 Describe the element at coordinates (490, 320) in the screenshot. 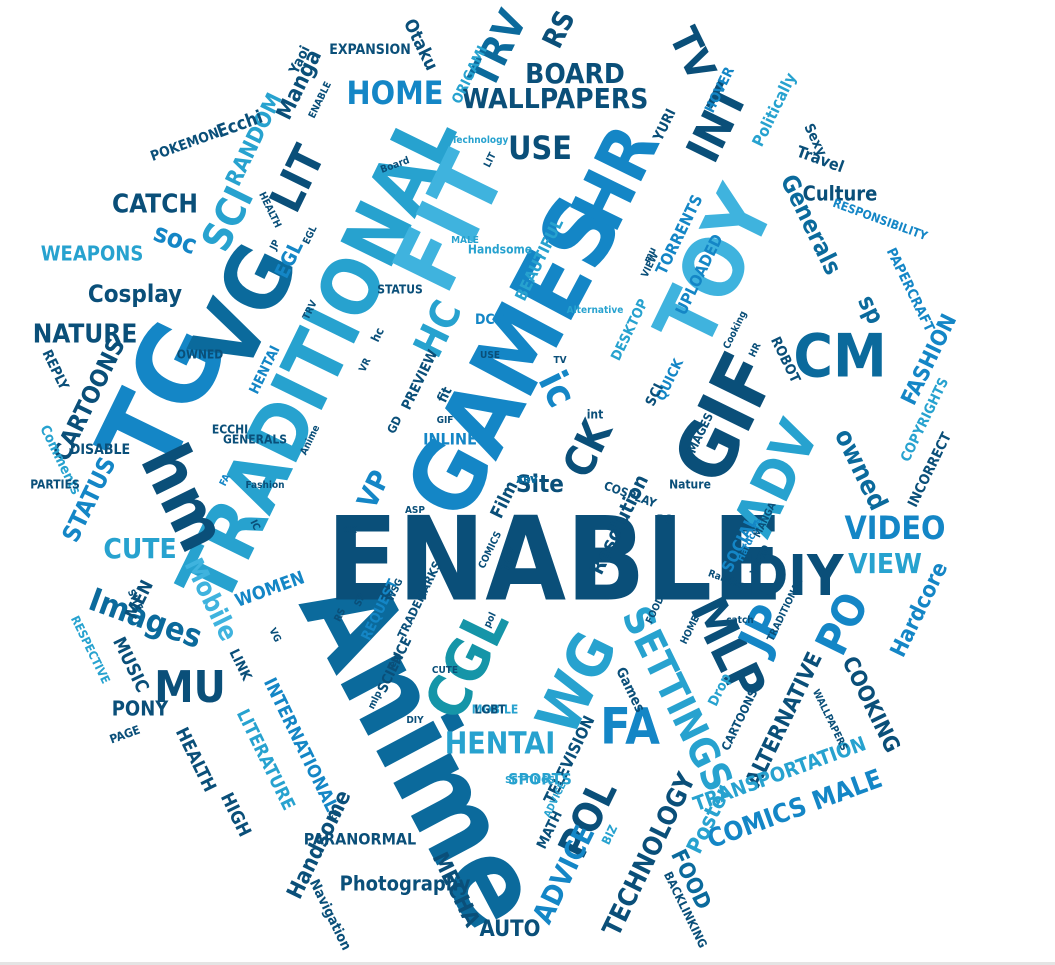

I see `cloud-word: DCG` at that location.